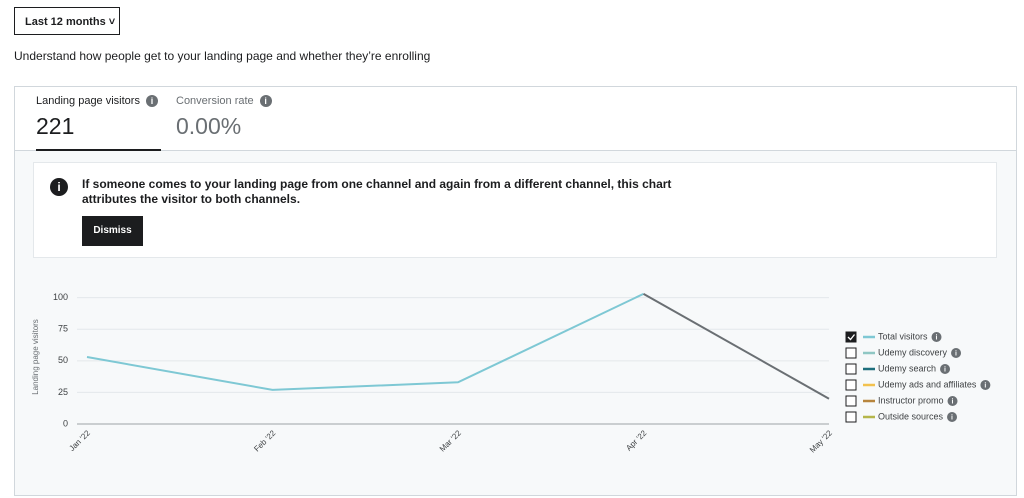  What do you see at coordinates (636, 440) in the screenshot?
I see `x-tick-label: Apr '22` at bounding box center [636, 440].